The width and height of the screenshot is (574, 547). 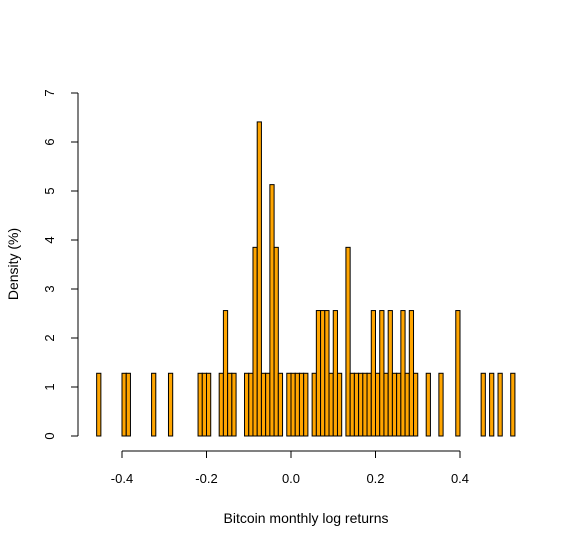 What do you see at coordinates (49, 435) in the screenshot?
I see `y-tick-label: 0` at bounding box center [49, 435].